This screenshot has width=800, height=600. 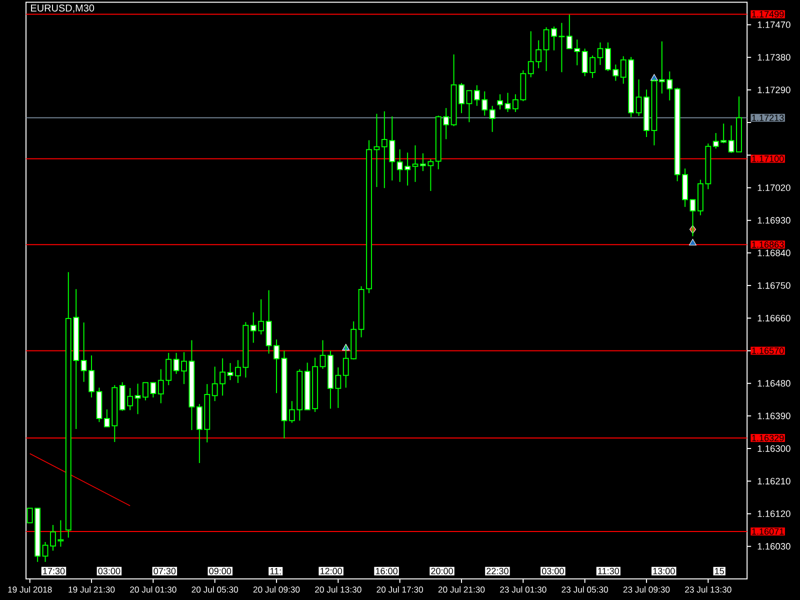 What do you see at coordinates (664, 571) in the screenshot?
I see `annotation: 13:00` at bounding box center [664, 571].